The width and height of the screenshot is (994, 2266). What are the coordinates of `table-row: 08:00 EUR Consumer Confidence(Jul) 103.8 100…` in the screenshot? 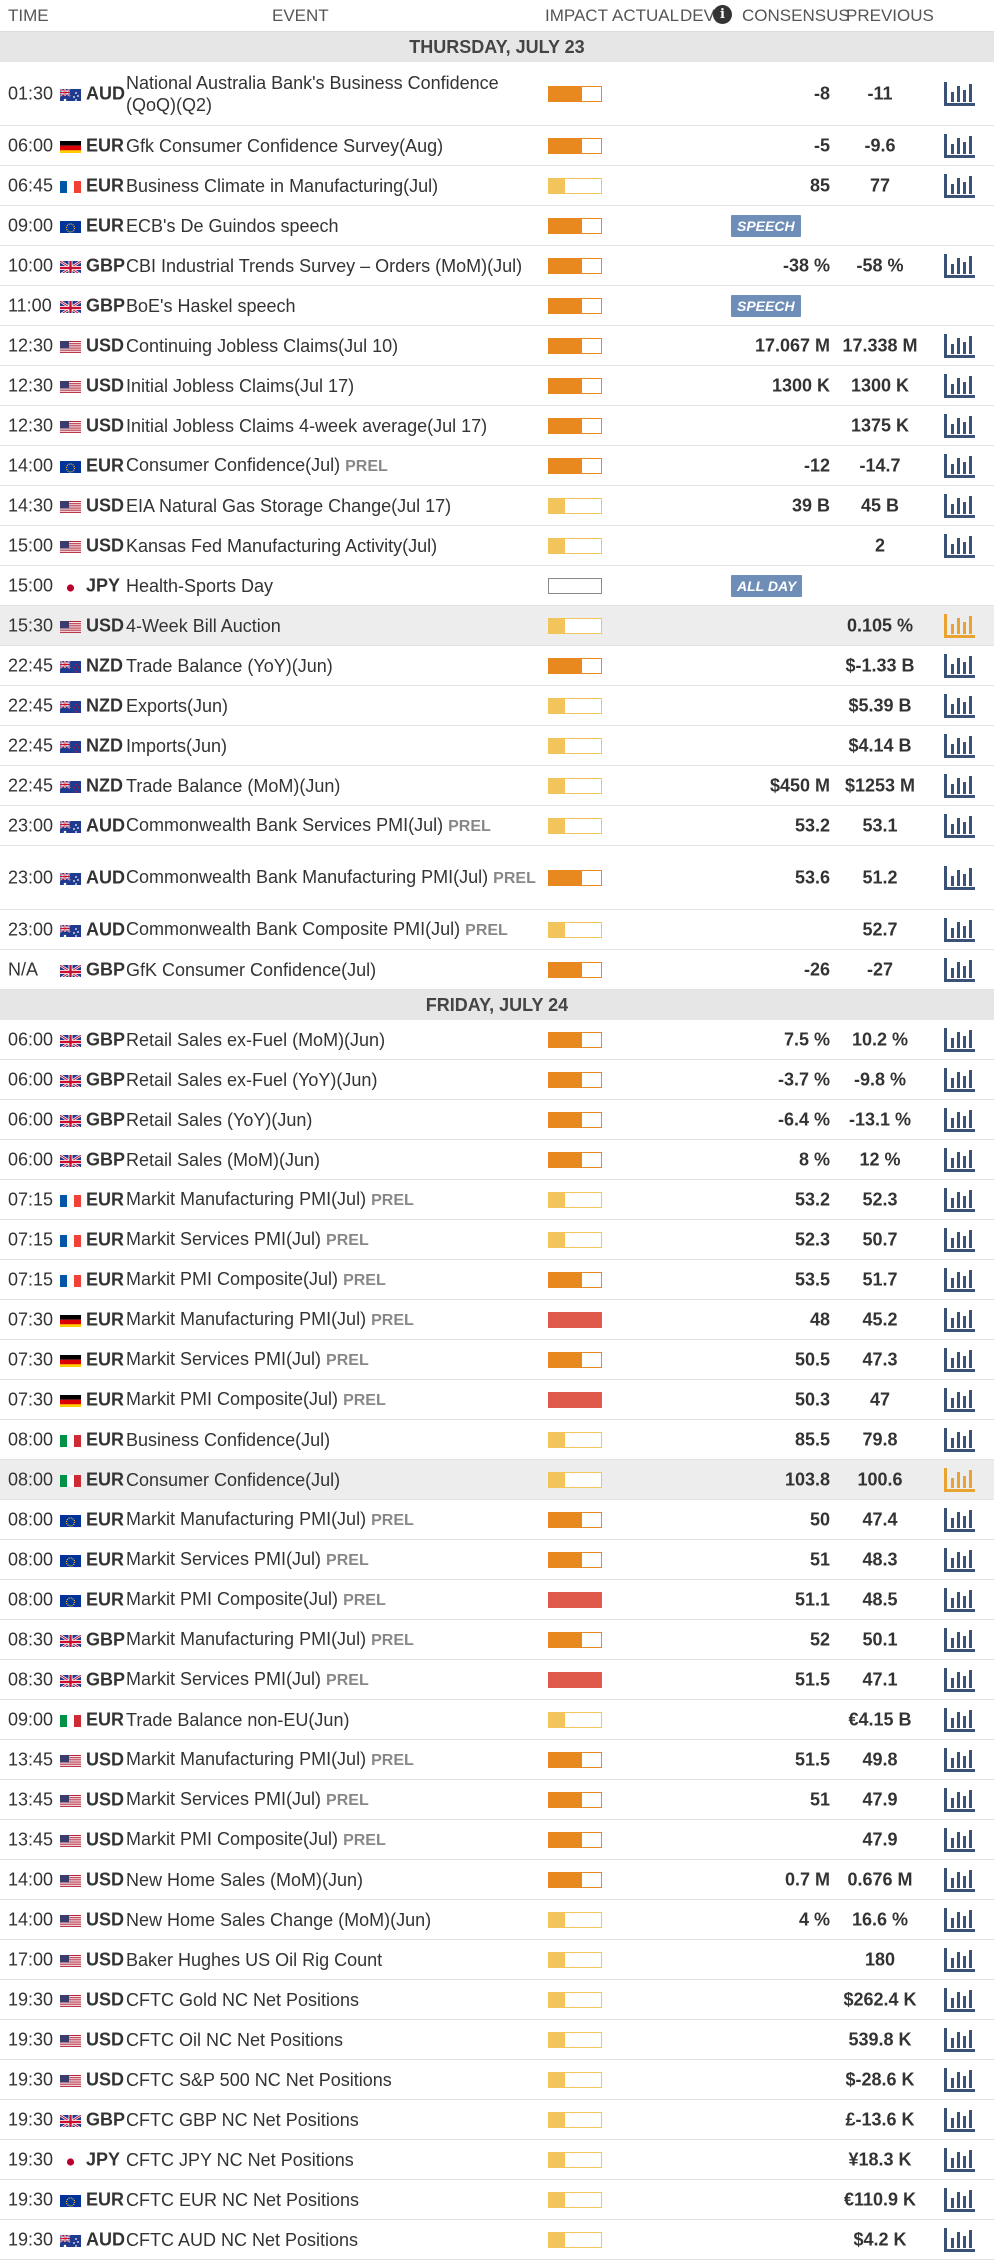 It's located at (497, 1480).